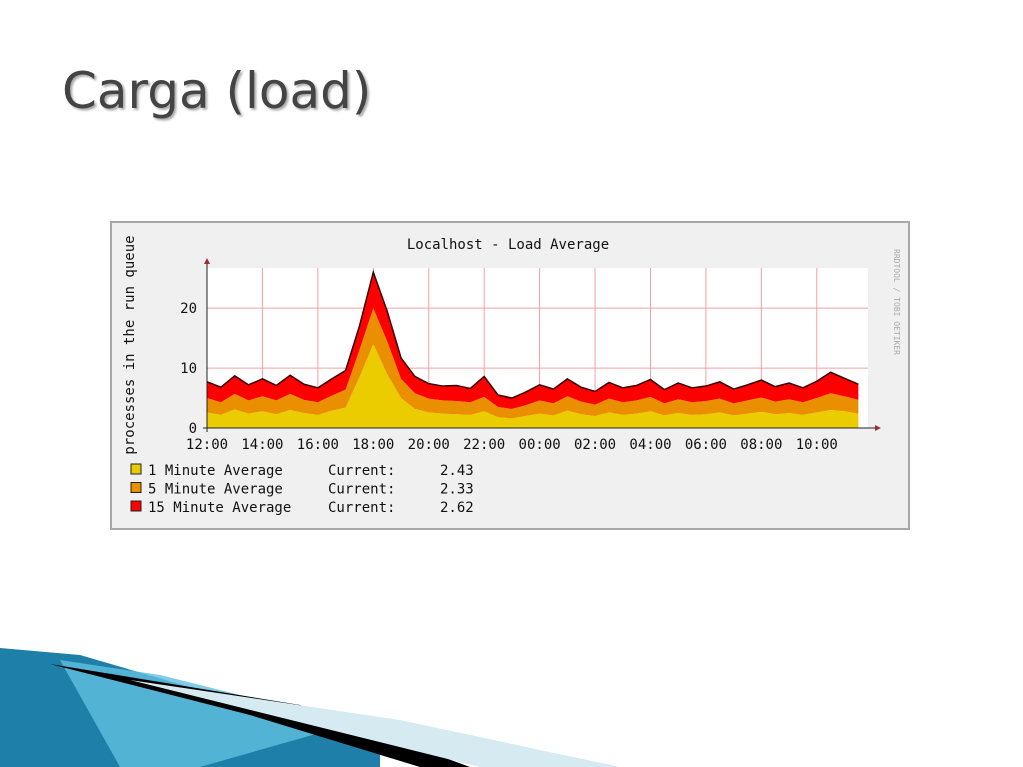  What do you see at coordinates (207, 445) in the screenshot?
I see `x-tick-label: 12:00` at bounding box center [207, 445].